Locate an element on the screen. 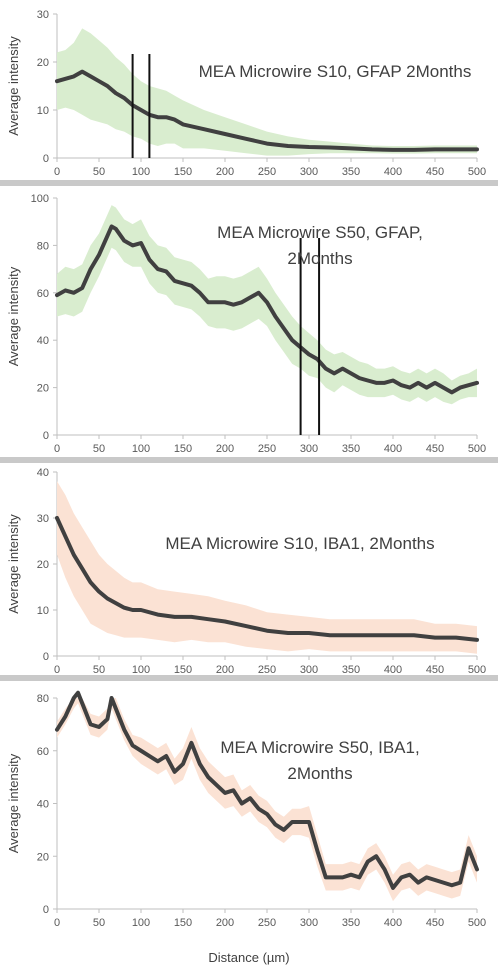 This screenshot has width=498, height=972. chart-title: MEA Microwire S50, IBA1, is located at coordinates (319, 747).